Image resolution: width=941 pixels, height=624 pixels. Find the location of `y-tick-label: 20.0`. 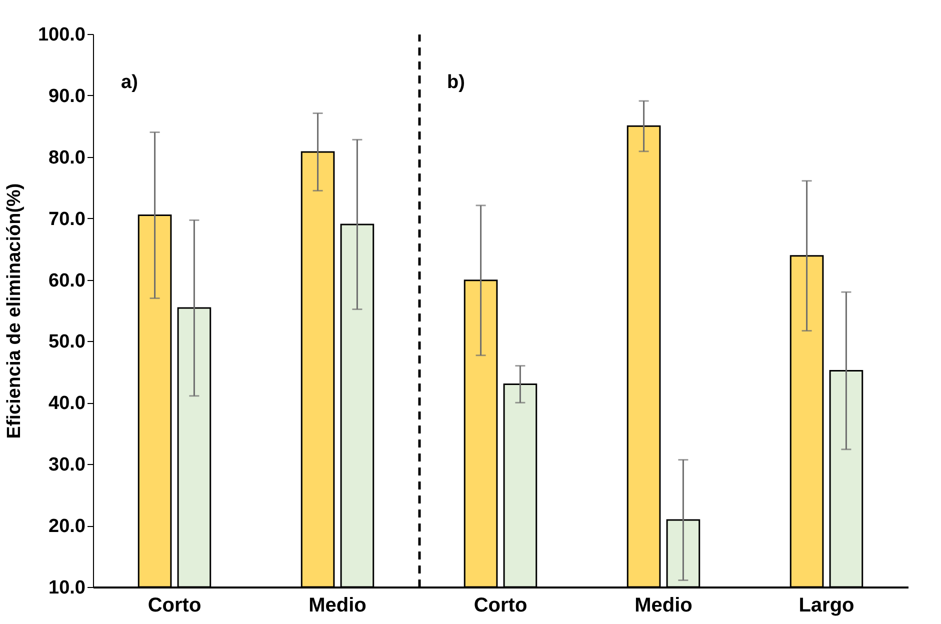

y-tick-label: 20.0 is located at coordinates (67, 527).